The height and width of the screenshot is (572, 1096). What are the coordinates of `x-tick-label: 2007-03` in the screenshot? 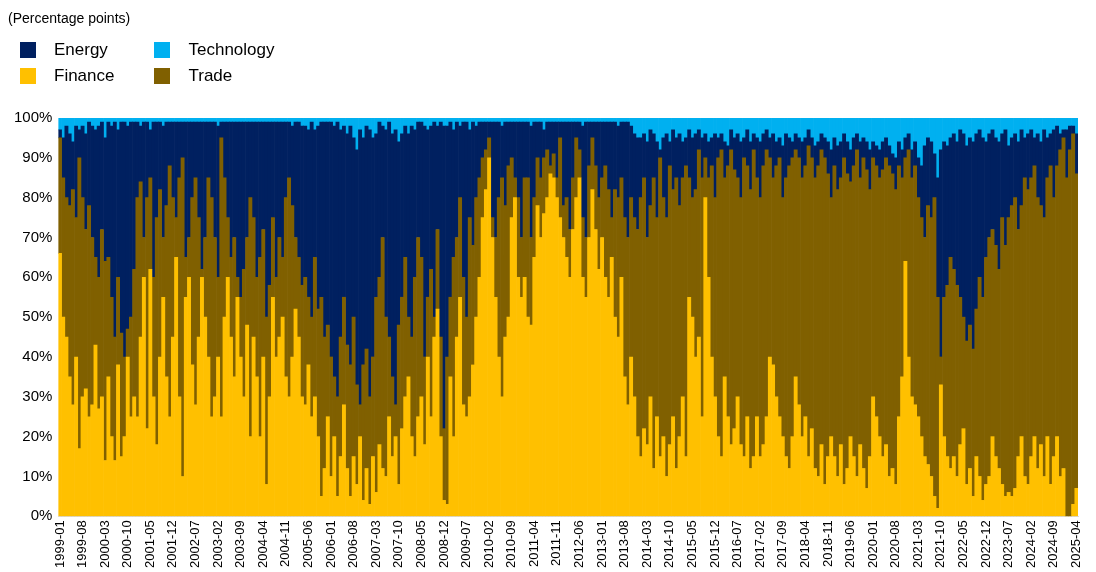 It's located at (375, 544).